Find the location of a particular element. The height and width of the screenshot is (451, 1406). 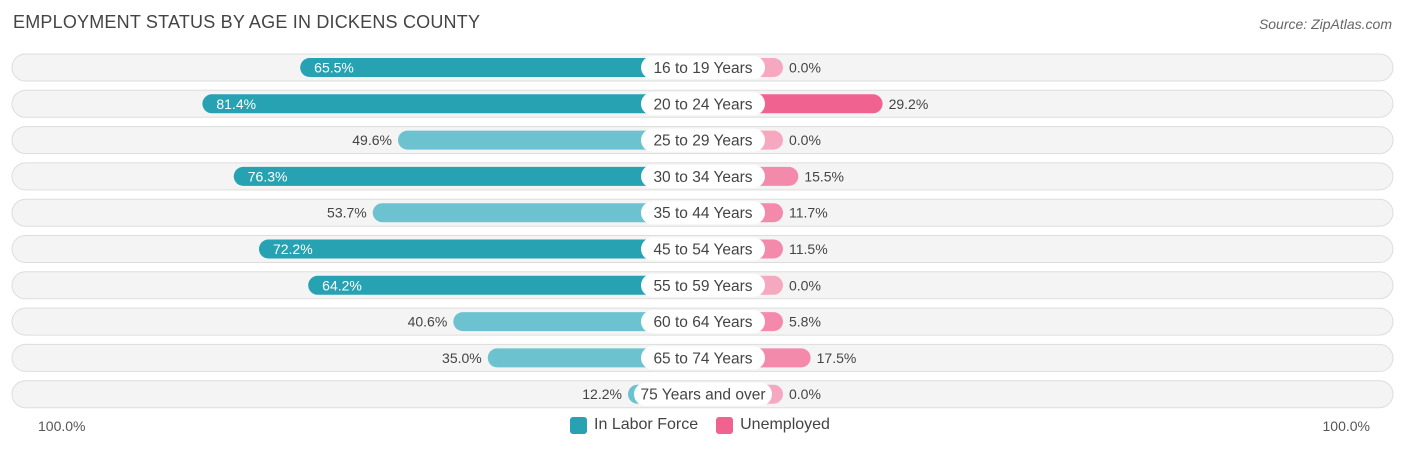

labor-force-value-label: 40.6% is located at coordinates (428, 322).